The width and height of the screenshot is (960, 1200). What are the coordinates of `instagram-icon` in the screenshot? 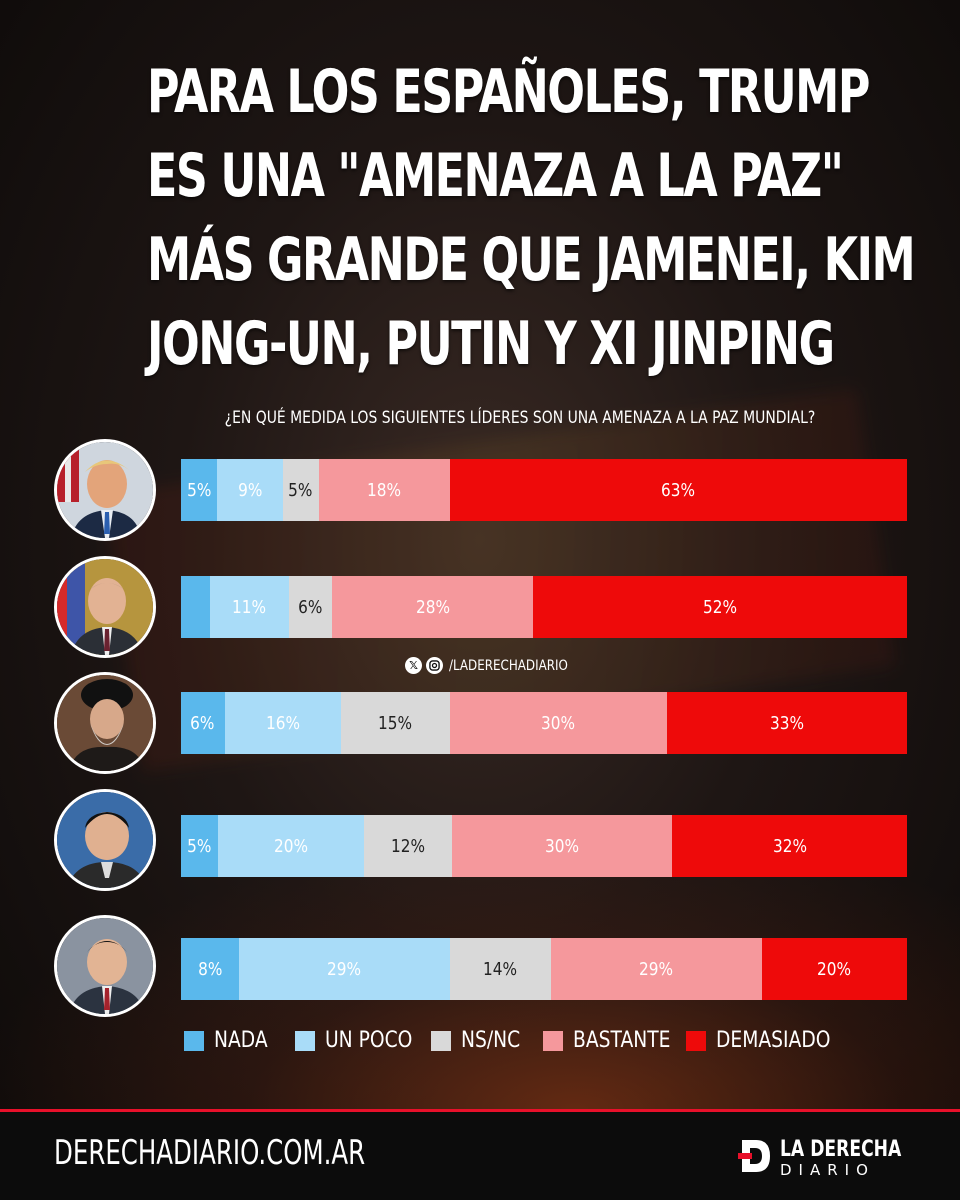 It's located at (434, 665).